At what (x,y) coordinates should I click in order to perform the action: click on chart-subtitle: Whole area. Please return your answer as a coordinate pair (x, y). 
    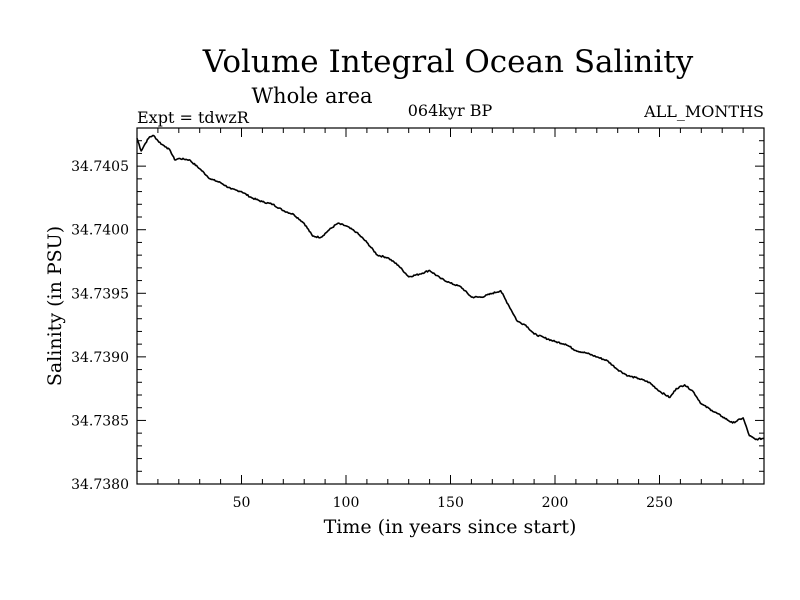
    Looking at the image, I should click on (311, 96).